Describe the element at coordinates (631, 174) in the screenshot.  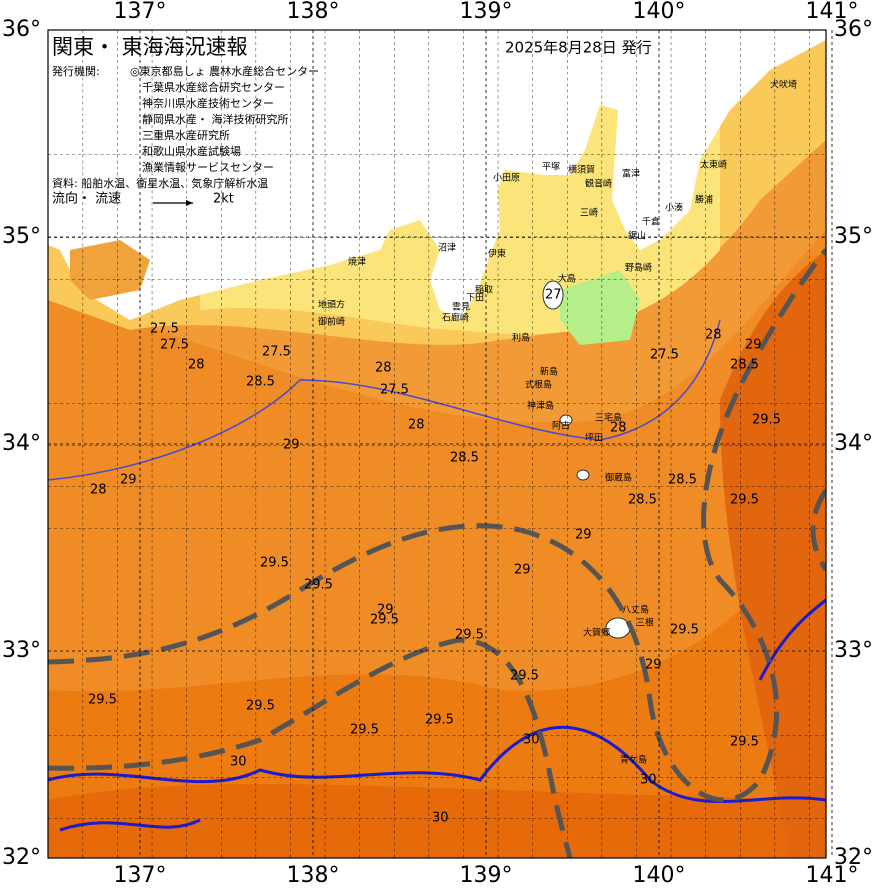
I see `place-name: 富津` at that location.